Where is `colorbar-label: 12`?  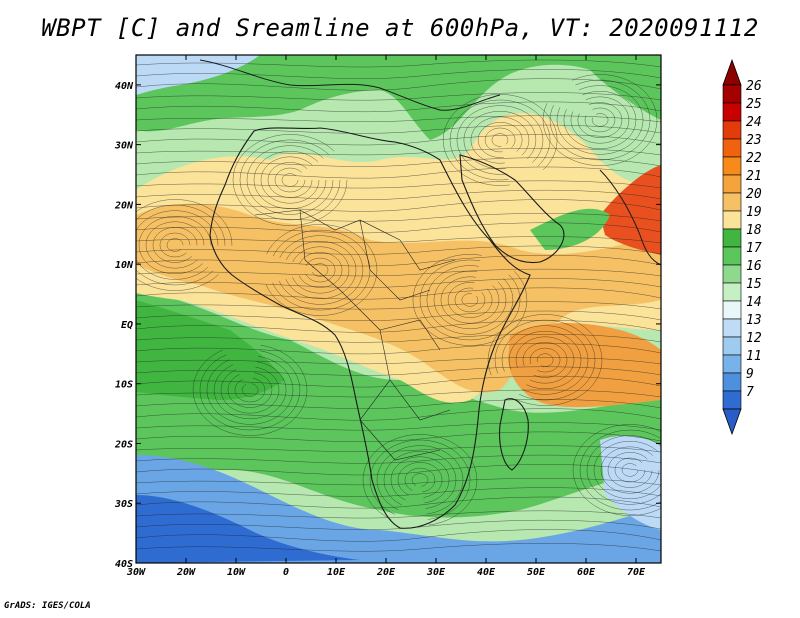
colorbar-label: 12 is located at coordinates (754, 338).